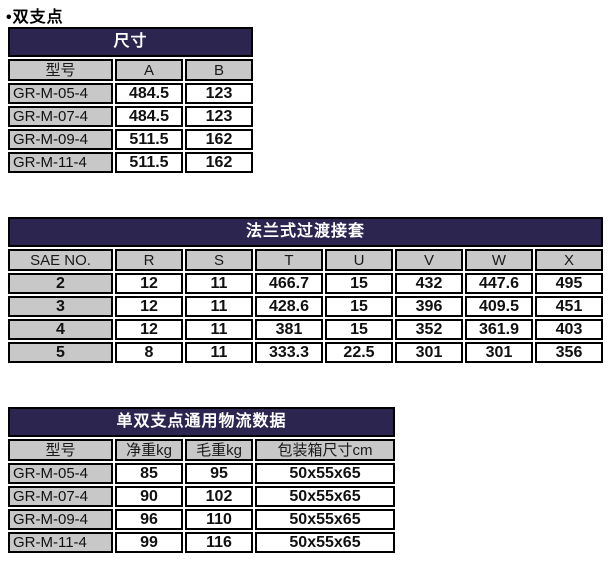 Image resolution: width=610 pixels, height=579 pixels. What do you see at coordinates (149, 473) in the screenshot?
I see `value-cell: 85` at bounding box center [149, 473].